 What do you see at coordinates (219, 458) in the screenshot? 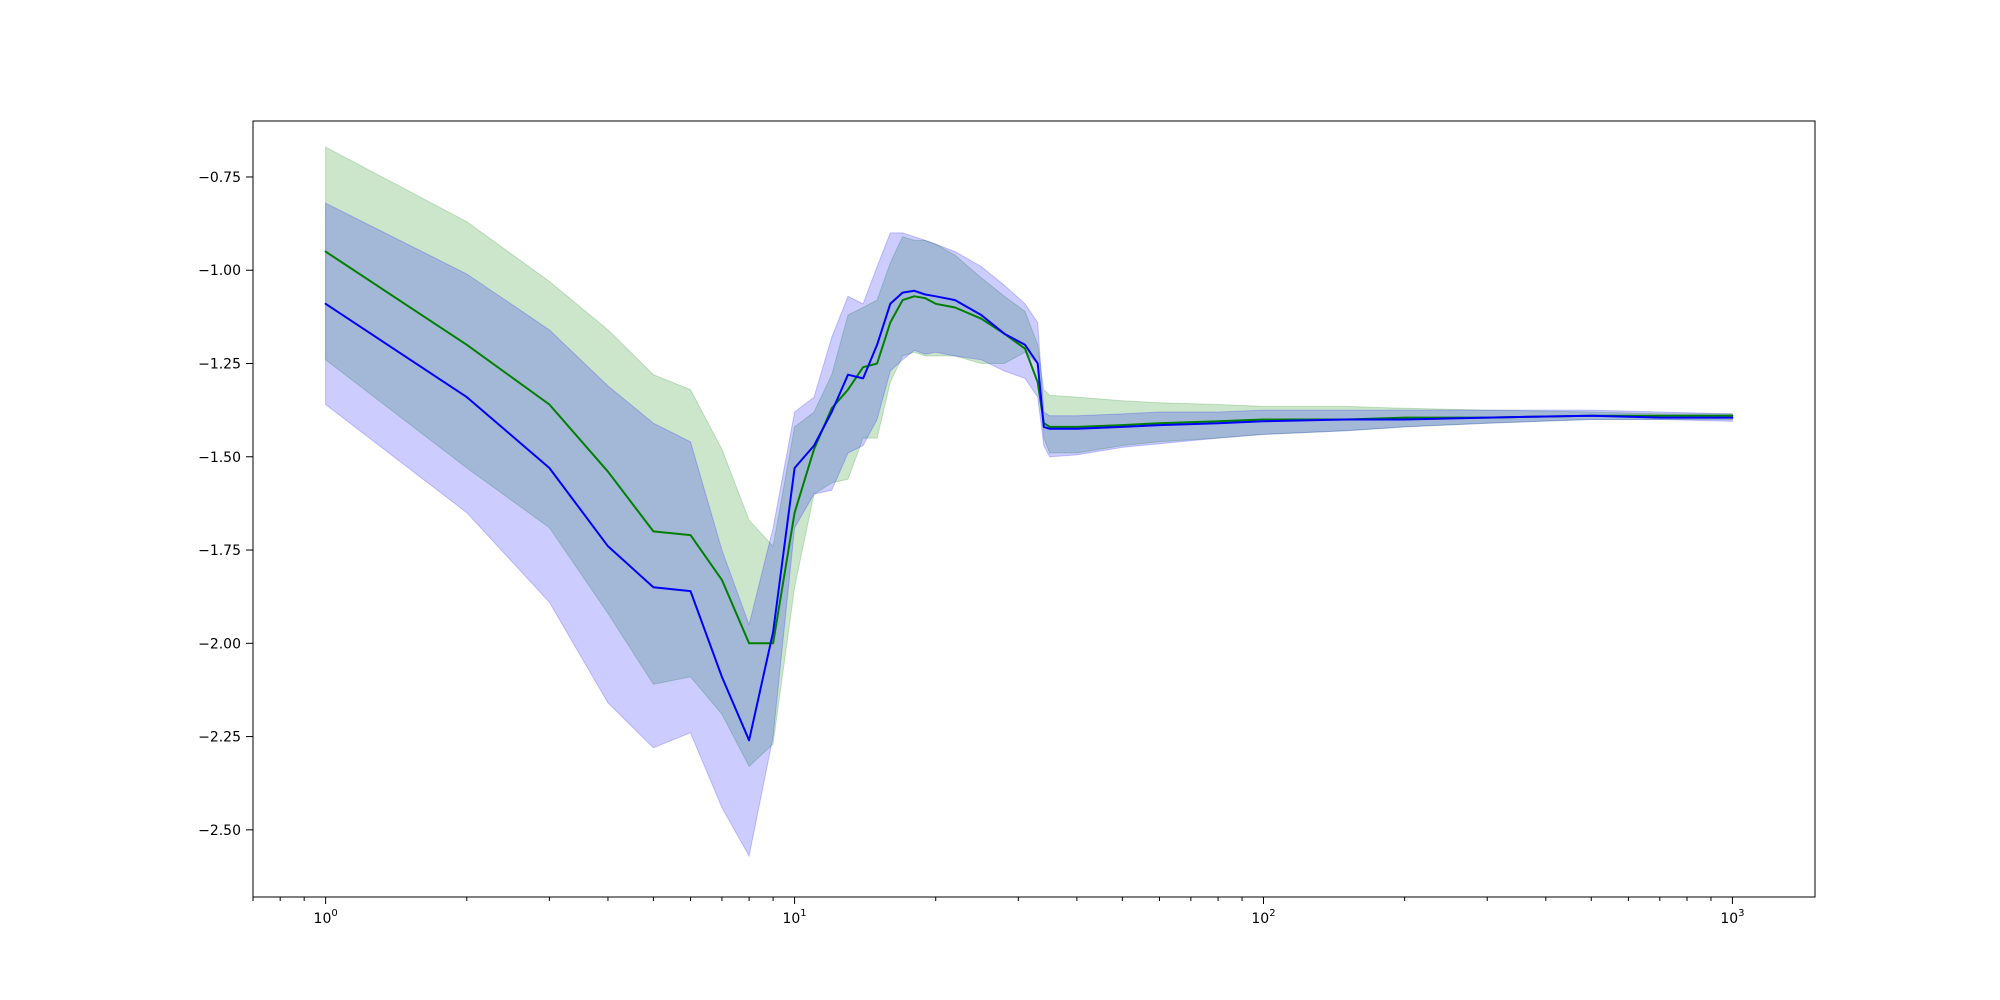
I see `y-tick-label: −1.50` at bounding box center [219, 458].